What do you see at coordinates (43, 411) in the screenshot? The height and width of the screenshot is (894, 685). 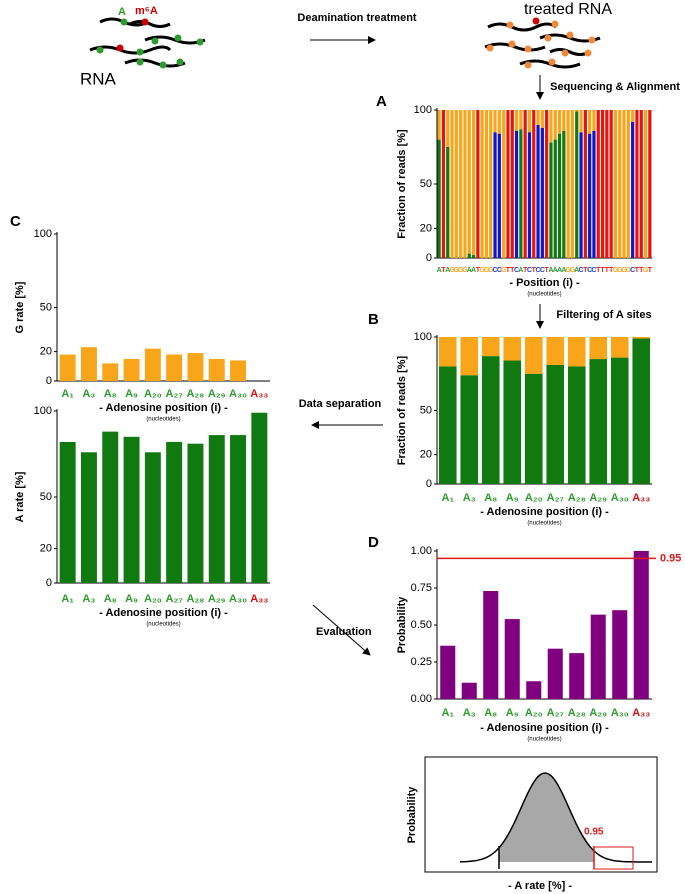 I see `y-tick-label: 100` at bounding box center [43, 411].